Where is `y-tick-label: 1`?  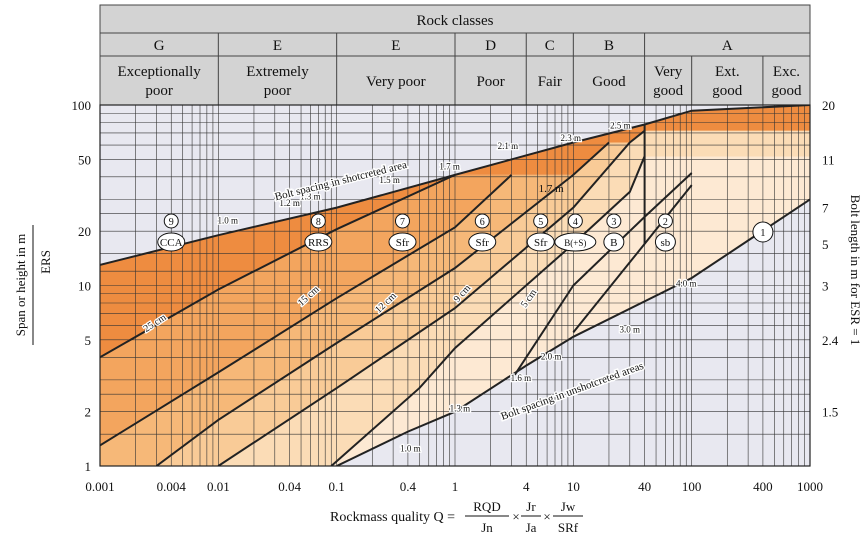 y-tick-label: 1 is located at coordinates (88, 466).